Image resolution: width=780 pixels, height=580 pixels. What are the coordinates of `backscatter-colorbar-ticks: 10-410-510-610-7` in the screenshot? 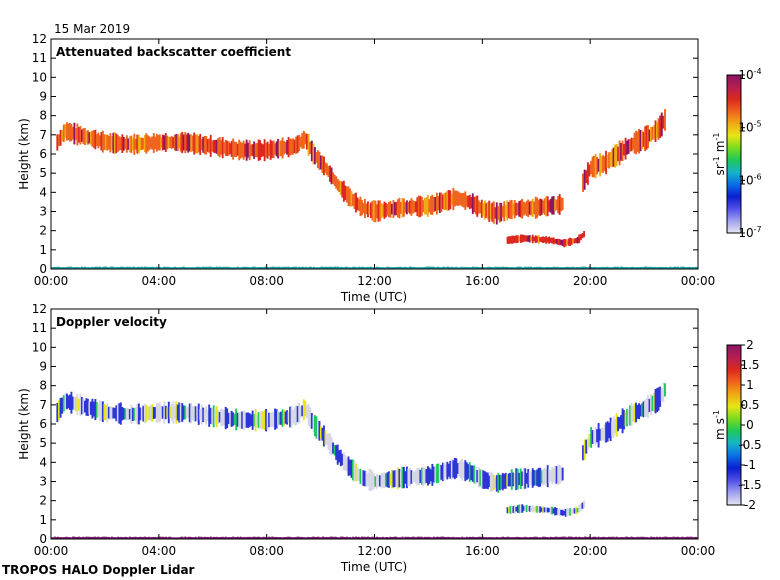 It's located at (749, 153).